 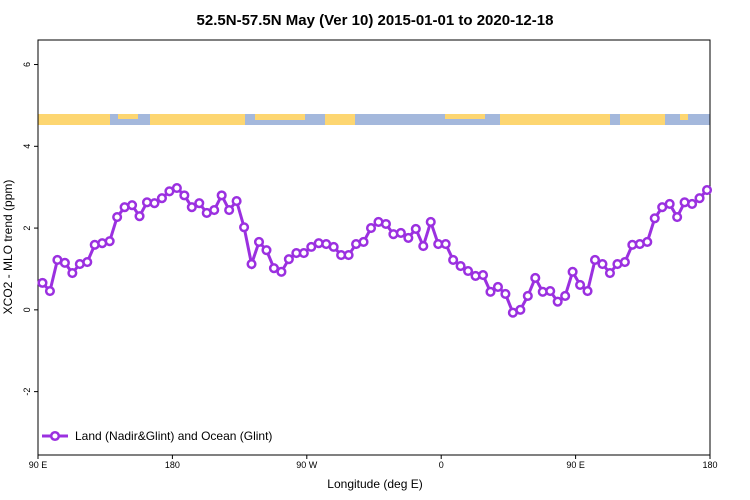 What do you see at coordinates (307, 465) in the screenshot?
I see `x-tick-label: 90 W` at bounding box center [307, 465].